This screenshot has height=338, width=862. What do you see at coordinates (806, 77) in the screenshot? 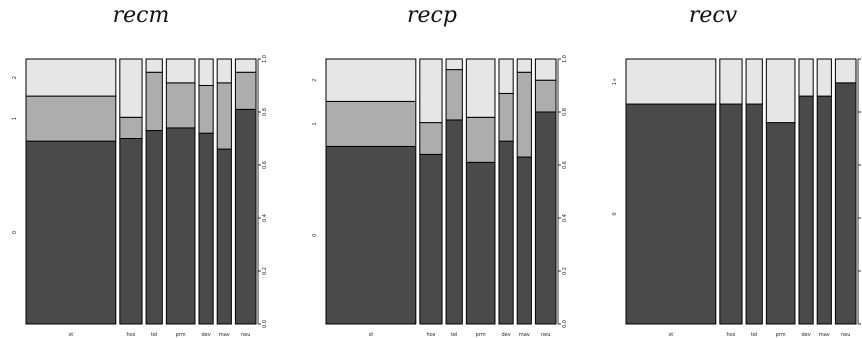
I see `bar-segment-dev-level-1+` at bounding box center [806, 77].